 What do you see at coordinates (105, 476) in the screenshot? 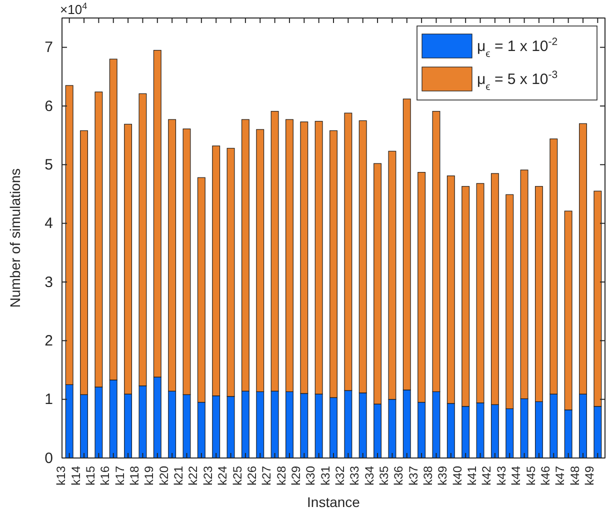
I see `x-tick-label: k16` at bounding box center [105, 476].